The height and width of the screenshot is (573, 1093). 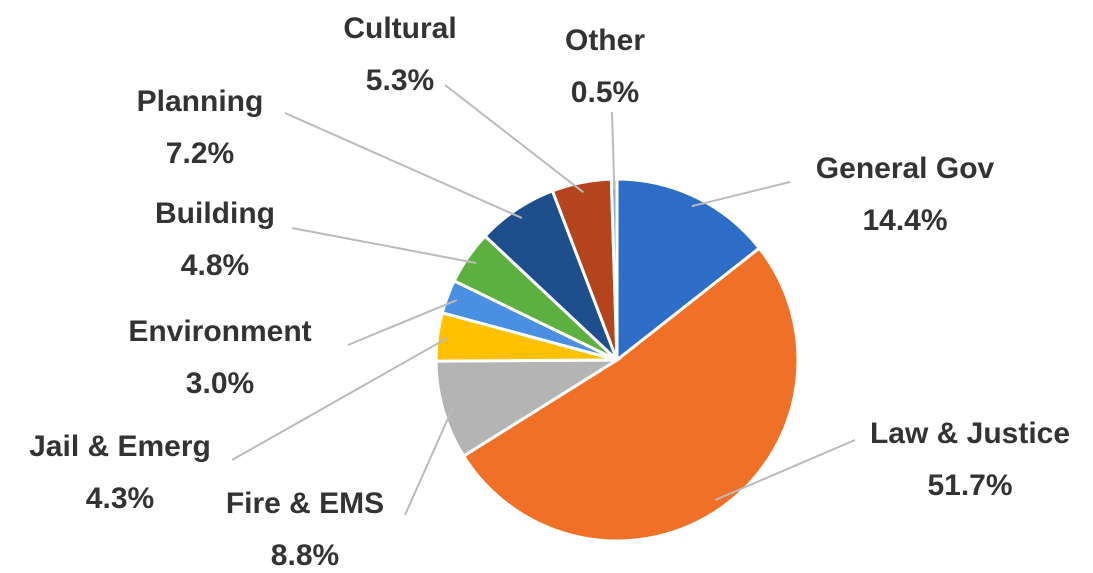 What do you see at coordinates (120, 446) in the screenshot?
I see `category-label: Jail & Emerg` at bounding box center [120, 446].